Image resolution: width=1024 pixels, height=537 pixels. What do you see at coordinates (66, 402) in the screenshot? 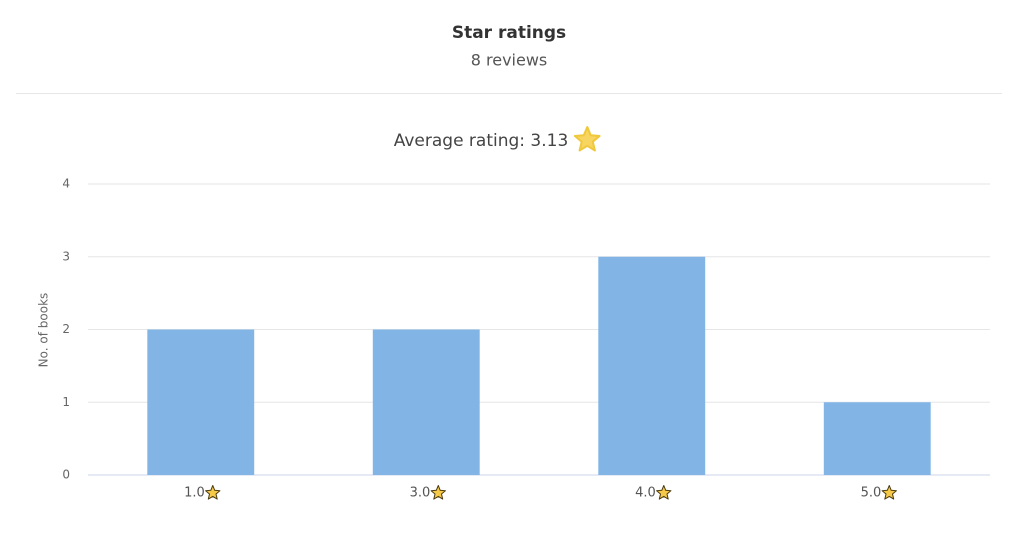
I see `y-tick-label: 1` at bounding box center [66, 402].